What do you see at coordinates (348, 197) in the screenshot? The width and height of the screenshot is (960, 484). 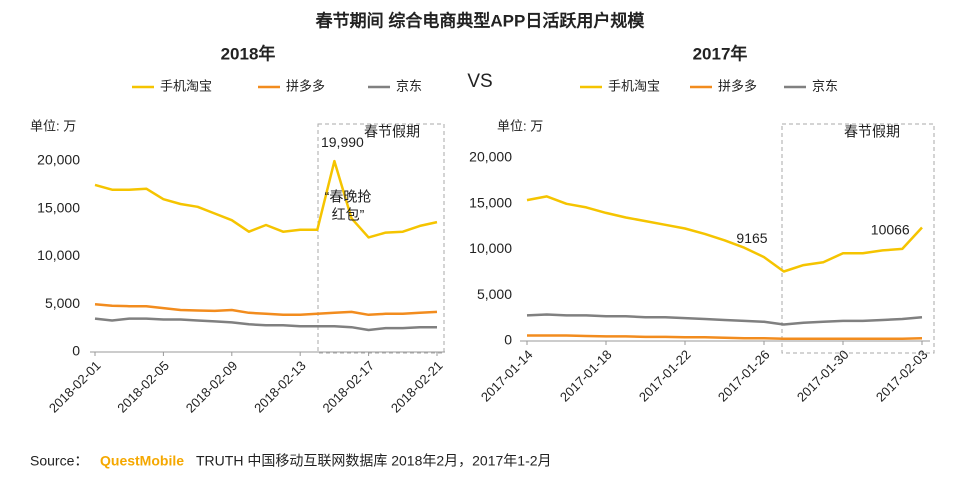 I see `annotation: “春晚抢` at bounding box center [348, 197].